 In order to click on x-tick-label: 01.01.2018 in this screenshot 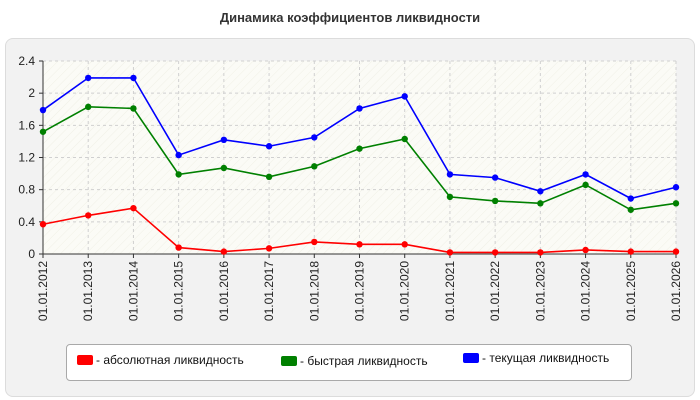, I will do `click(314, 291)`.